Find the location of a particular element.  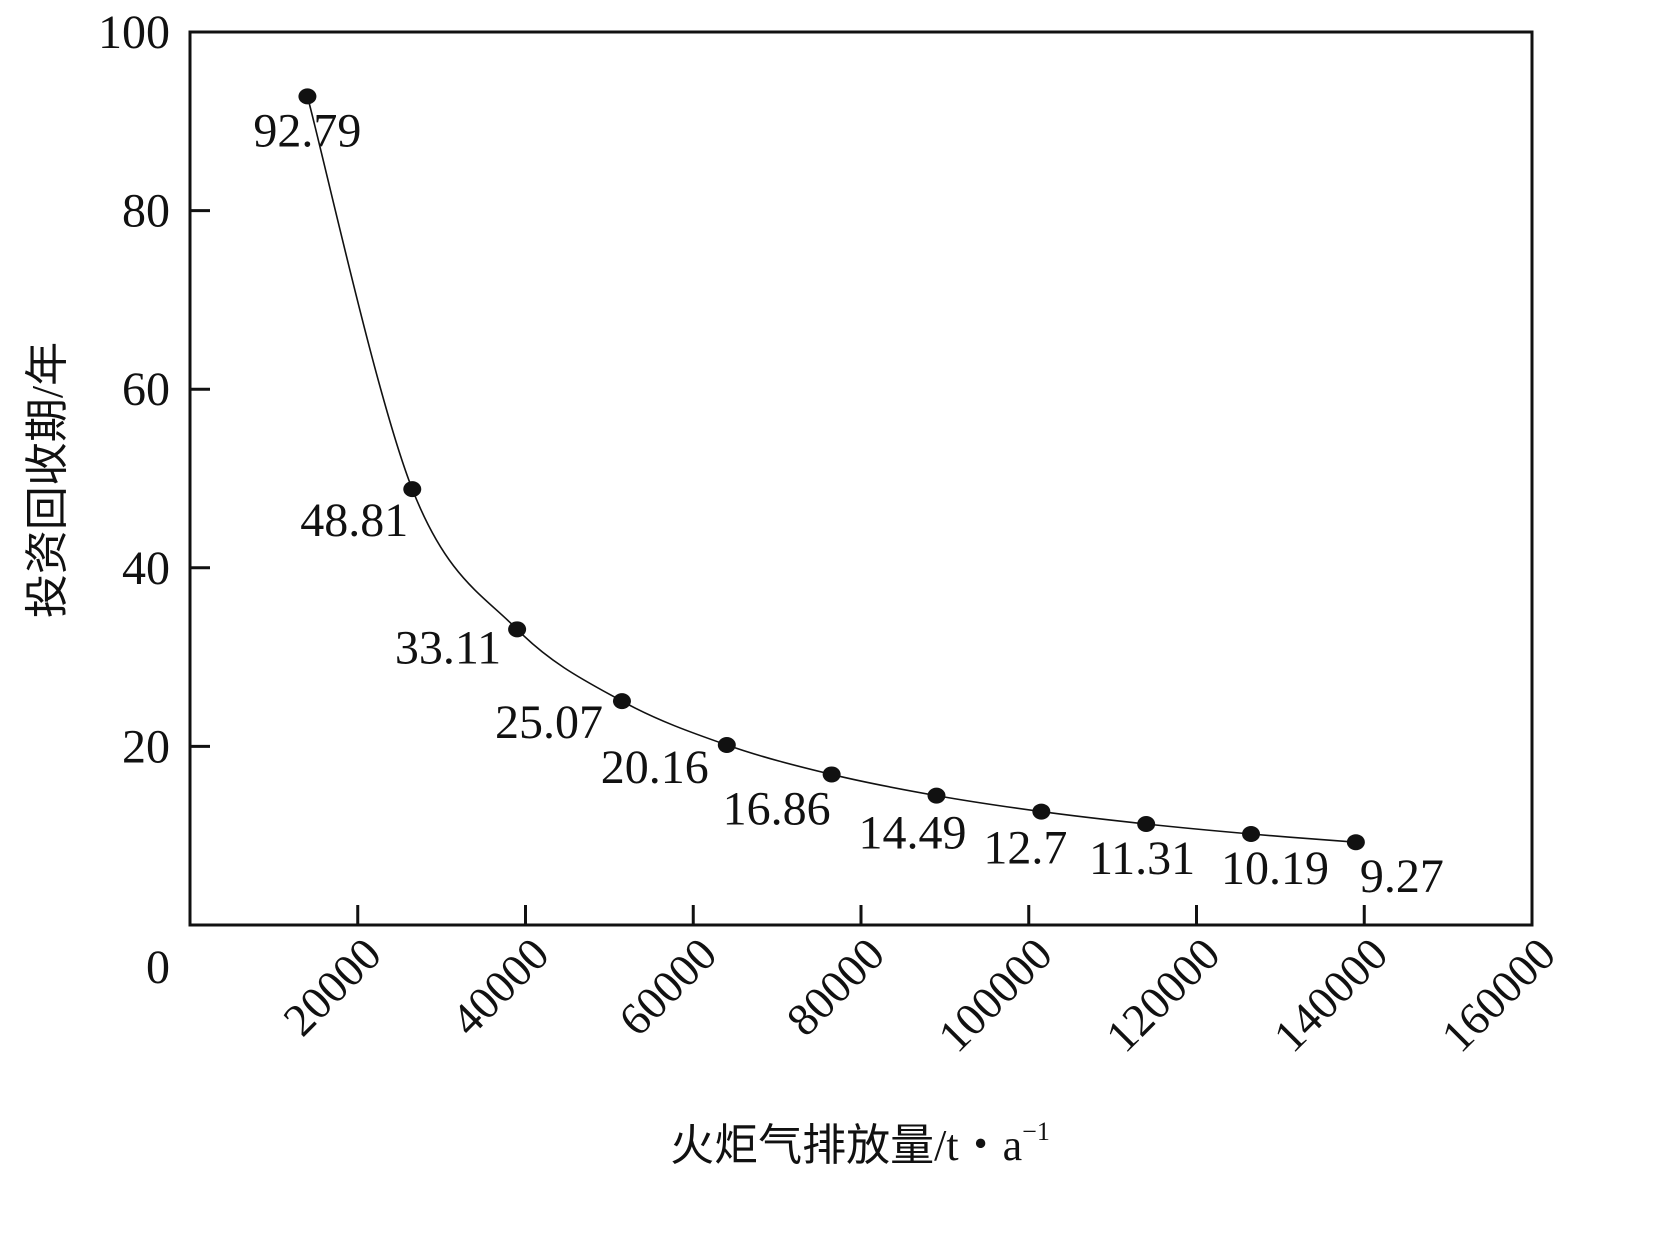

y-tick-label: 100 is located at coordinates (134, 32).